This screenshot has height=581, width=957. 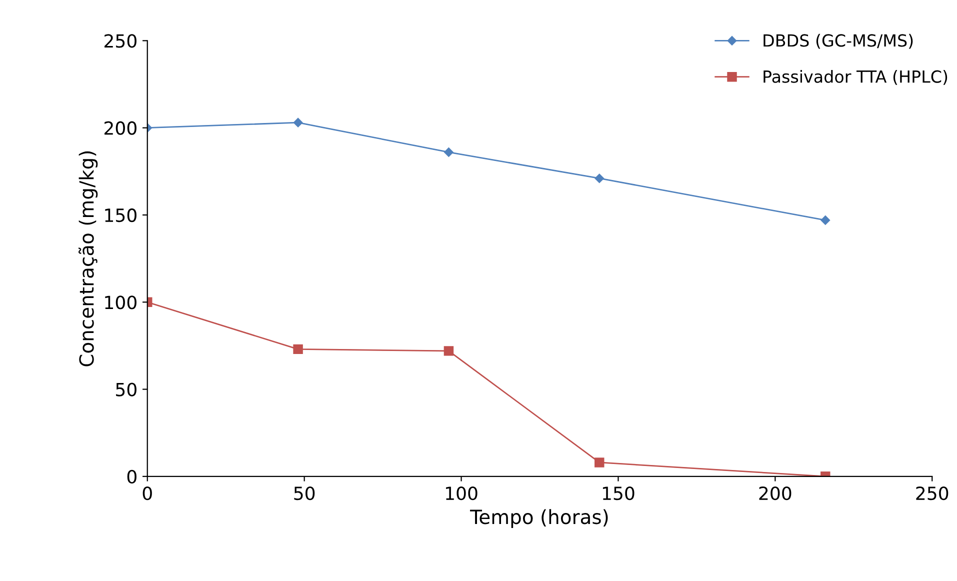 What do you see at coordinates (462, 493) in the screenshot?
I see `x-tick-label: 100` at bounding box center [462, 493].